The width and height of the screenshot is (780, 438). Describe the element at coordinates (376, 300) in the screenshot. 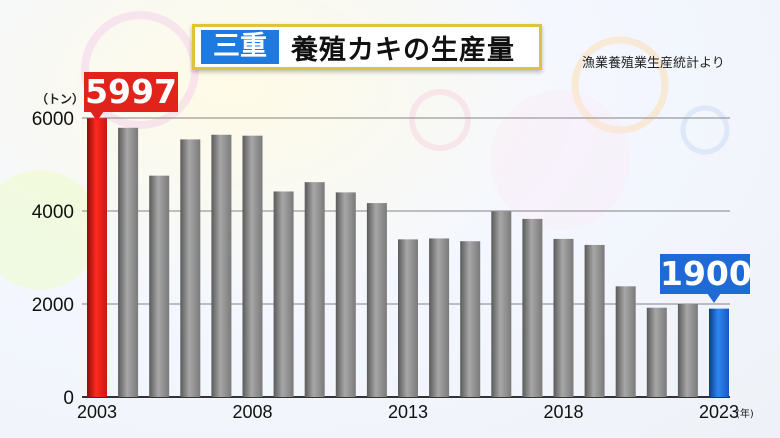

I see `bar-2012` at that location.